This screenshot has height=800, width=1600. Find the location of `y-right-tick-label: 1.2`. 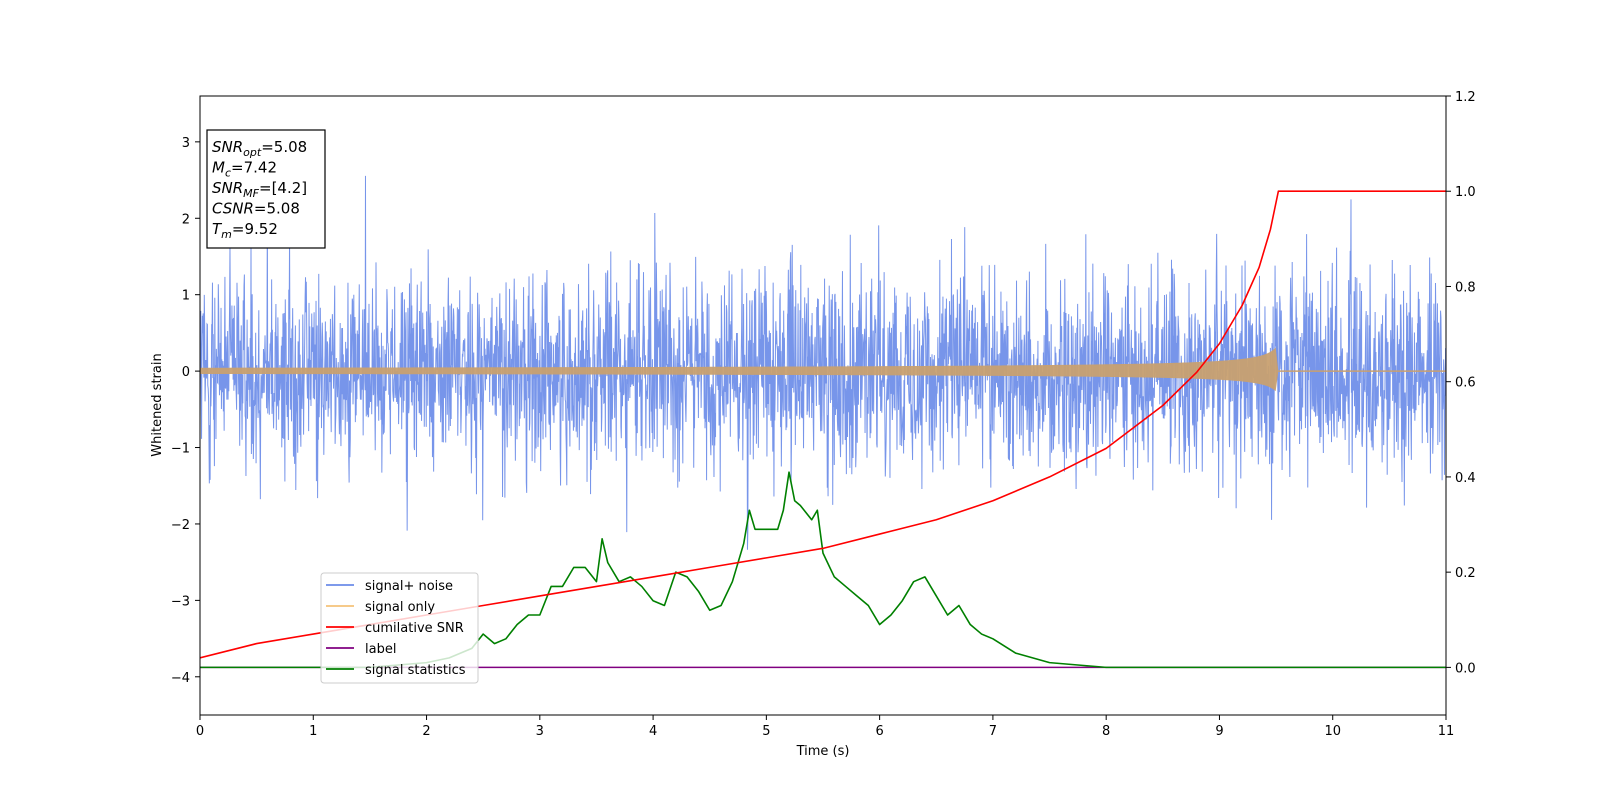

y-right-tick-label: 1.2 is located at coordinates (1465, 97).